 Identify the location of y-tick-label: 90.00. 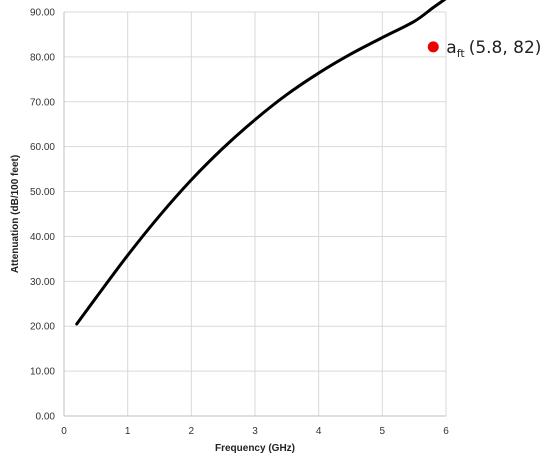
(42, 13).